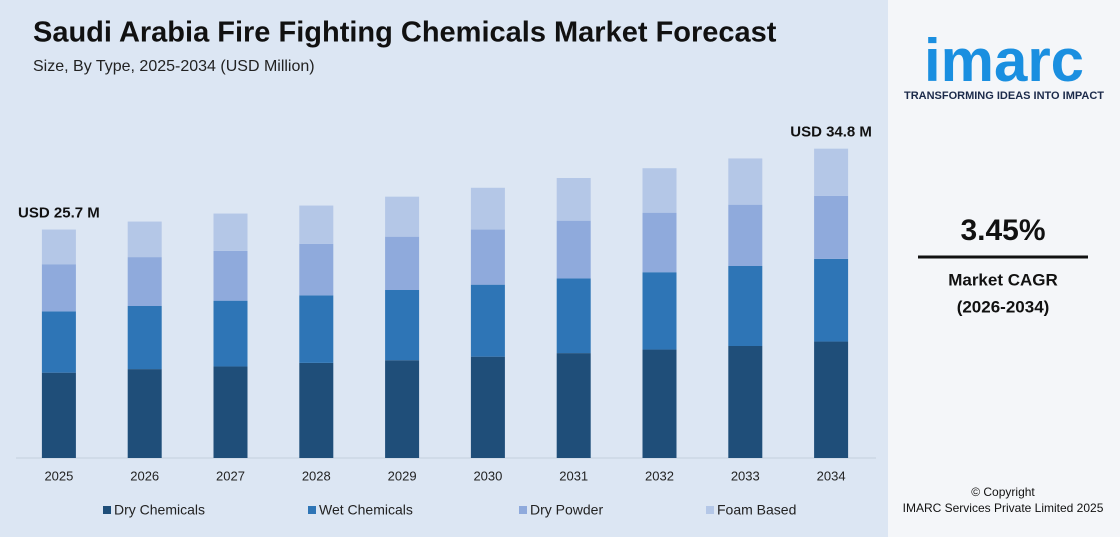  What do you see at coordinates (402, 475) in the screenshot?
I see `x-tick-label: 2029` at bounding box center [402, 475].